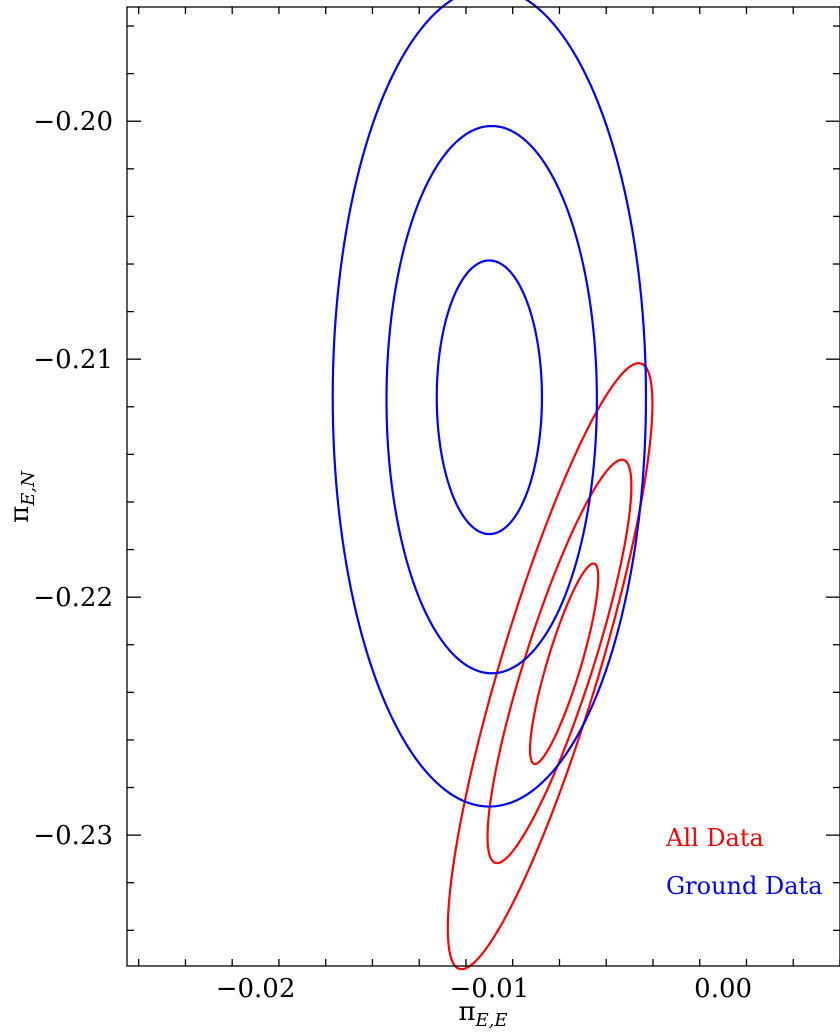 This screenshot has width=840, height=1034. What do you see at coordinates (714, 838) in the screenshot?
I see `legend-entry-all-data: All Data` at bounding box center [714, 838].